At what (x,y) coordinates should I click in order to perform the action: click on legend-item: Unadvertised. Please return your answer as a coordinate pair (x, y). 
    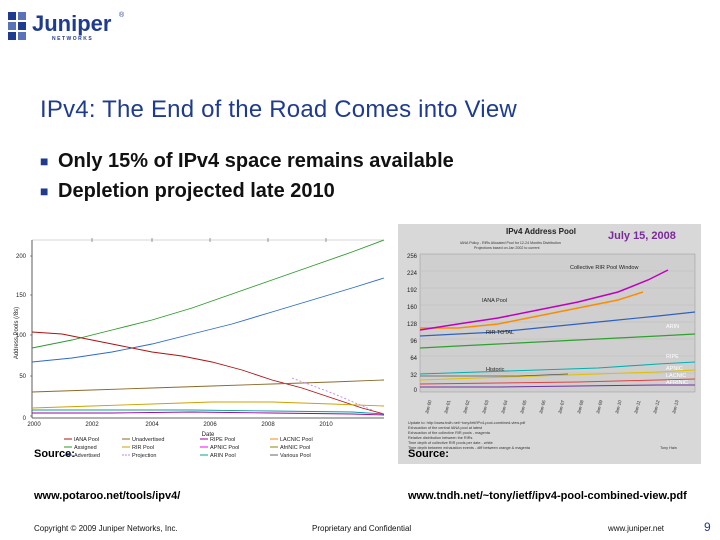
    Looking at the image, I should click on (143, 440).